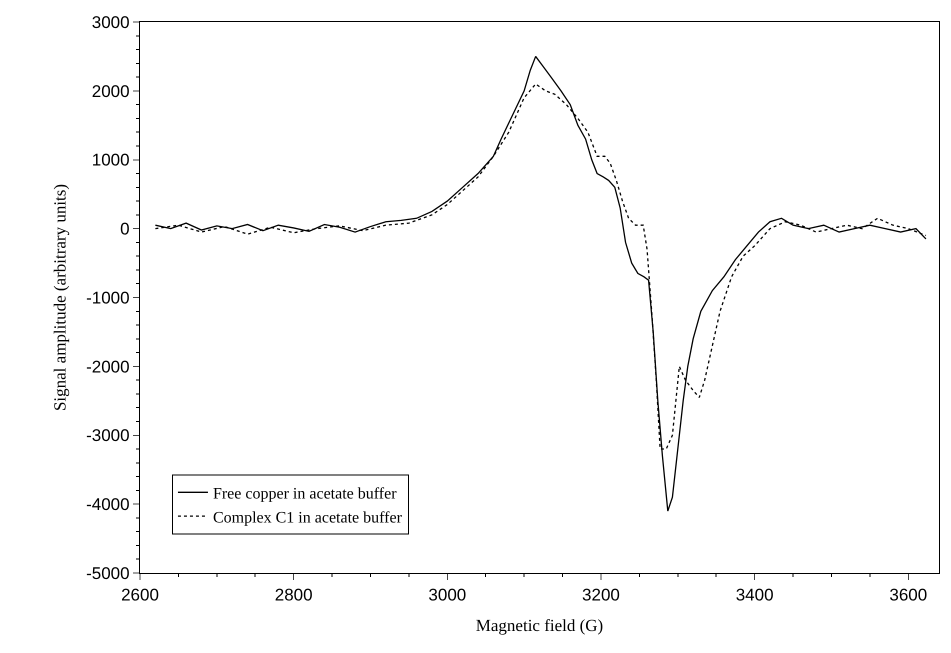  Describe the element at coordinates (601, 594) in the screenshot. I see `x-tick-label: 3200` at that location.